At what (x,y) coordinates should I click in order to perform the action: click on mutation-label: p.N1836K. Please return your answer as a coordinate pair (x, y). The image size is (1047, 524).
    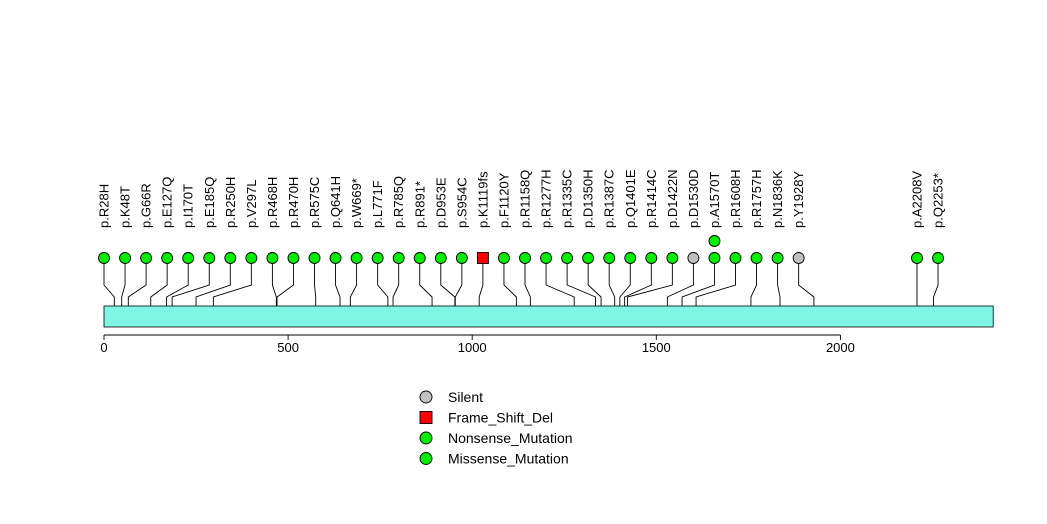
    Looking at the image, I should click on (777, 199).